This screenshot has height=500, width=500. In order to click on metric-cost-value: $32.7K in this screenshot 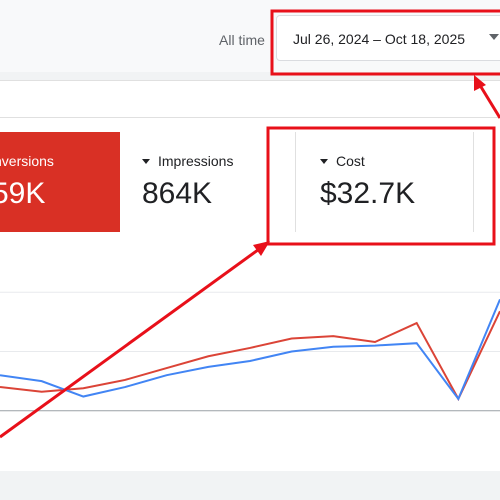, I will do `click(368, 193)`.